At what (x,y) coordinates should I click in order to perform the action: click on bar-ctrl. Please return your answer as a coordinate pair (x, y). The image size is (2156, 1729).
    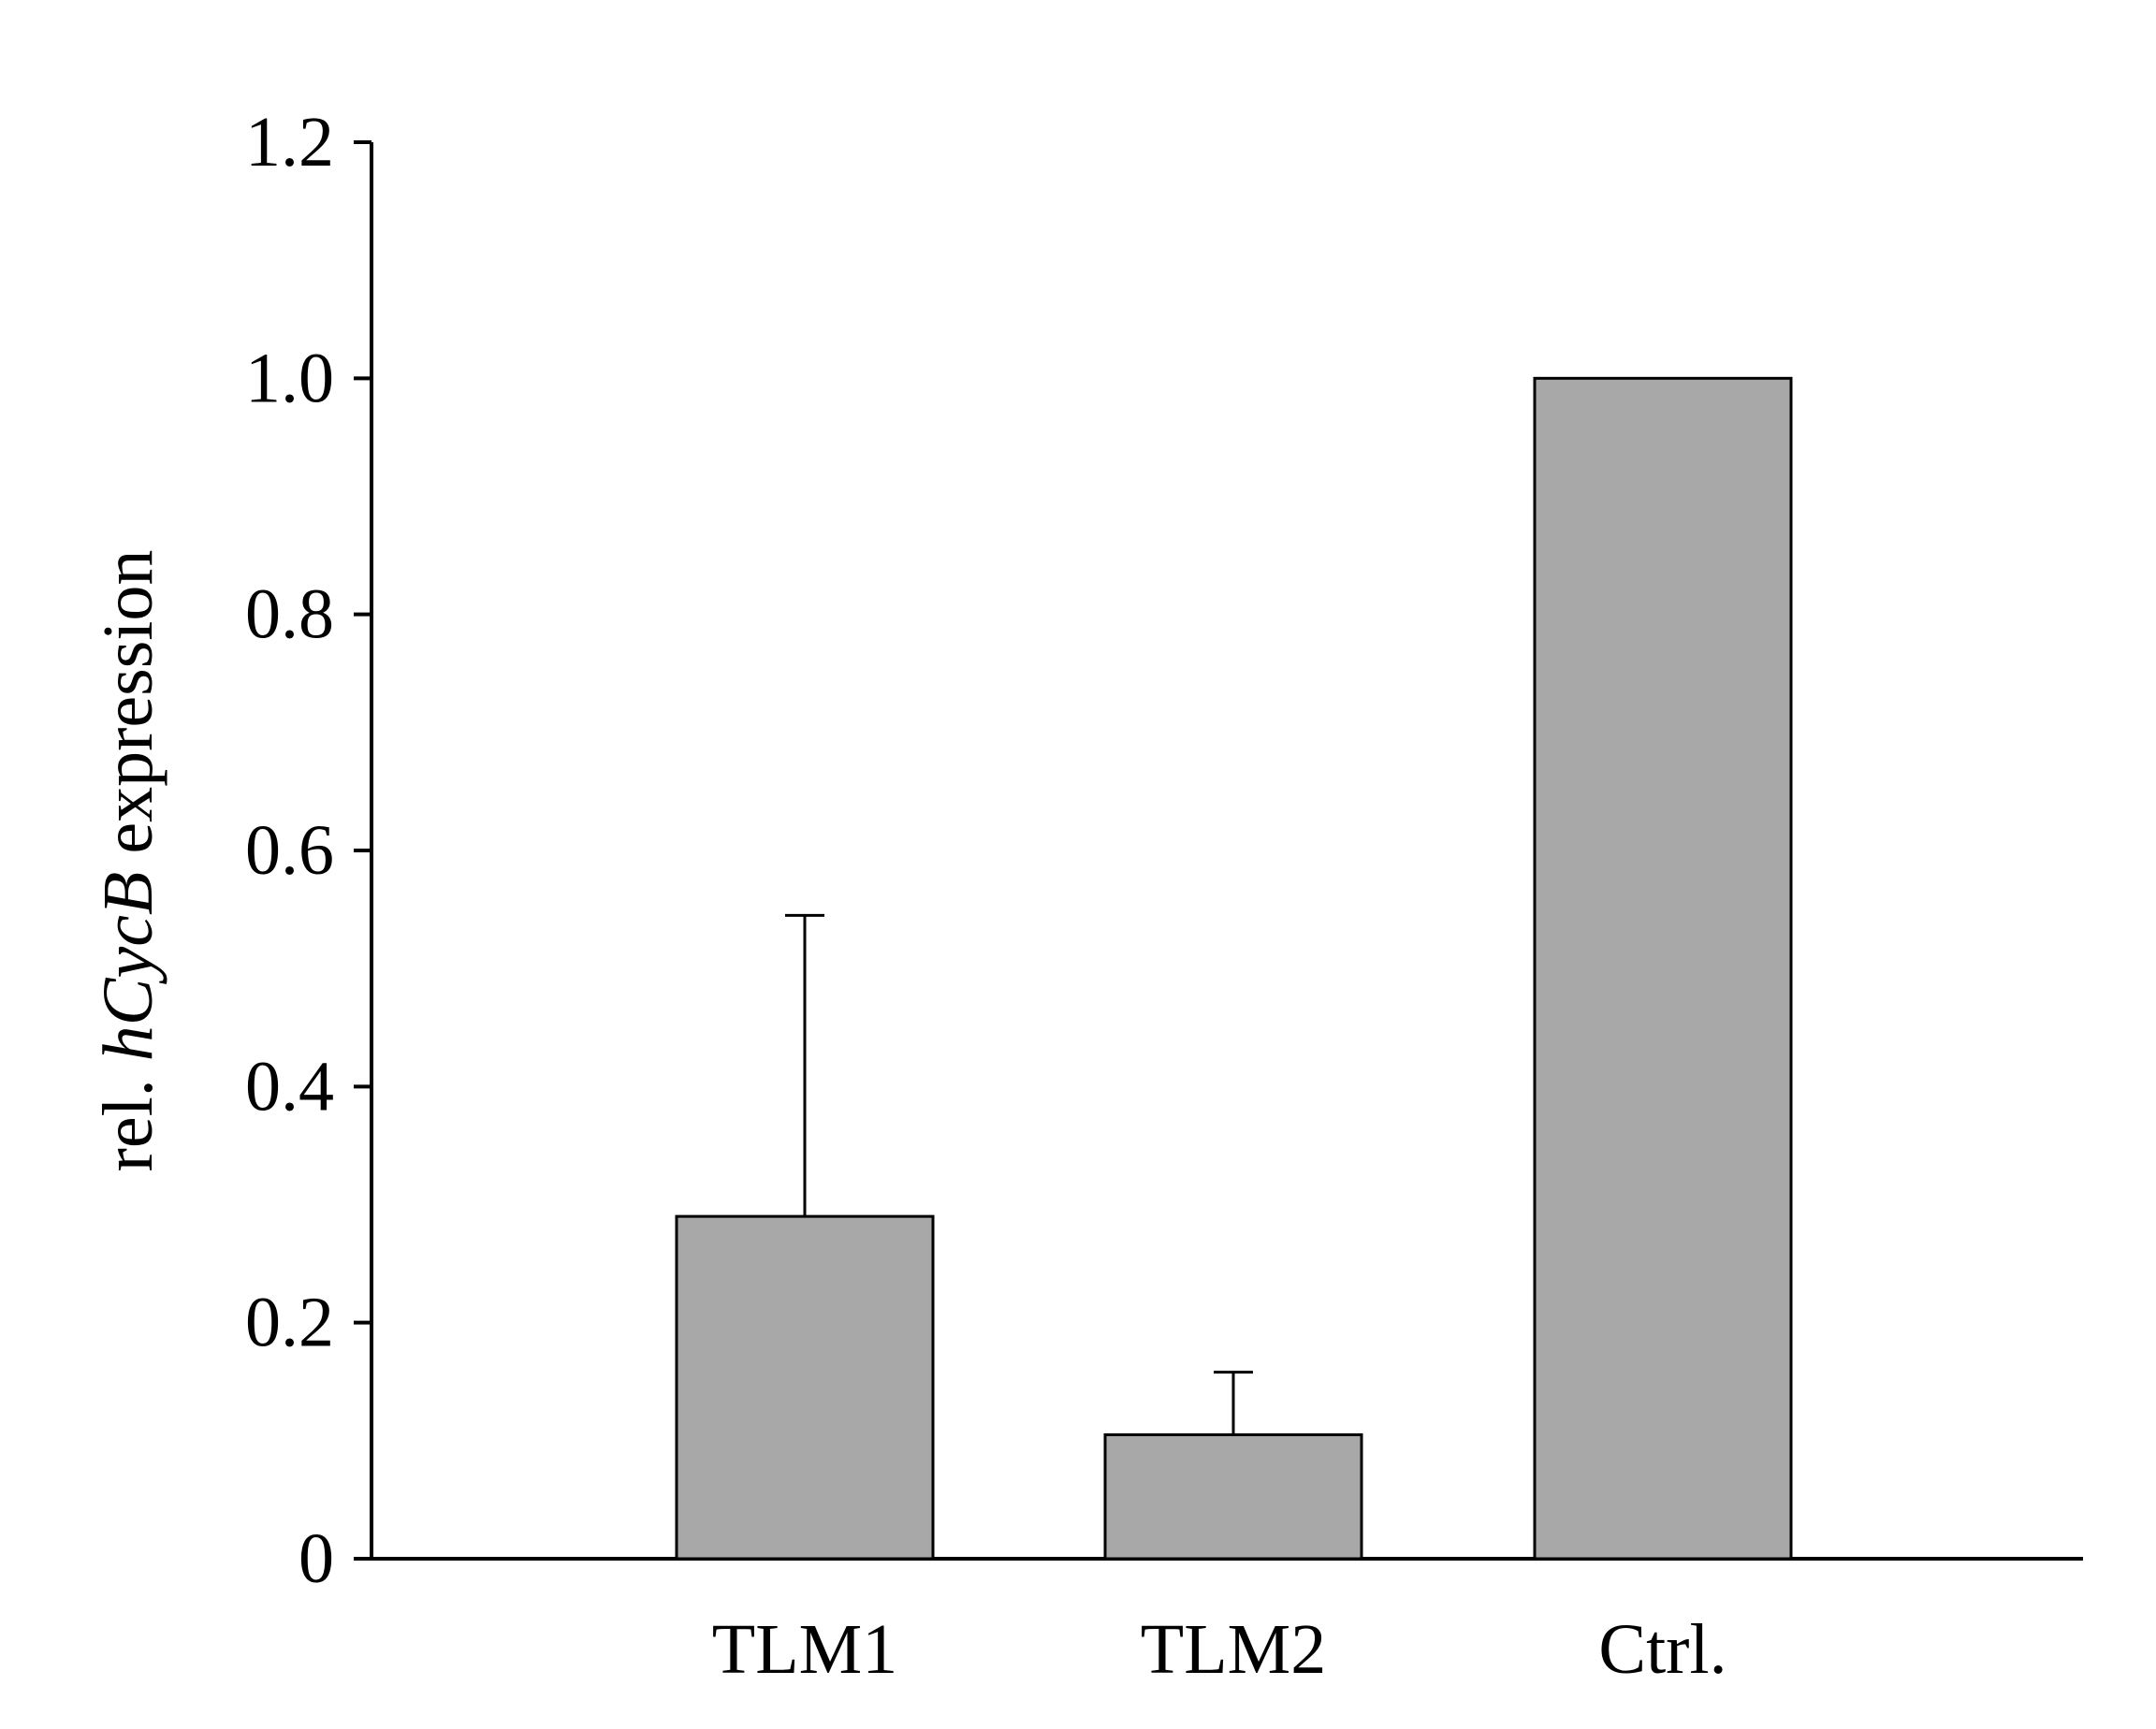
    Looking at the image, I should click on (1663, 969).